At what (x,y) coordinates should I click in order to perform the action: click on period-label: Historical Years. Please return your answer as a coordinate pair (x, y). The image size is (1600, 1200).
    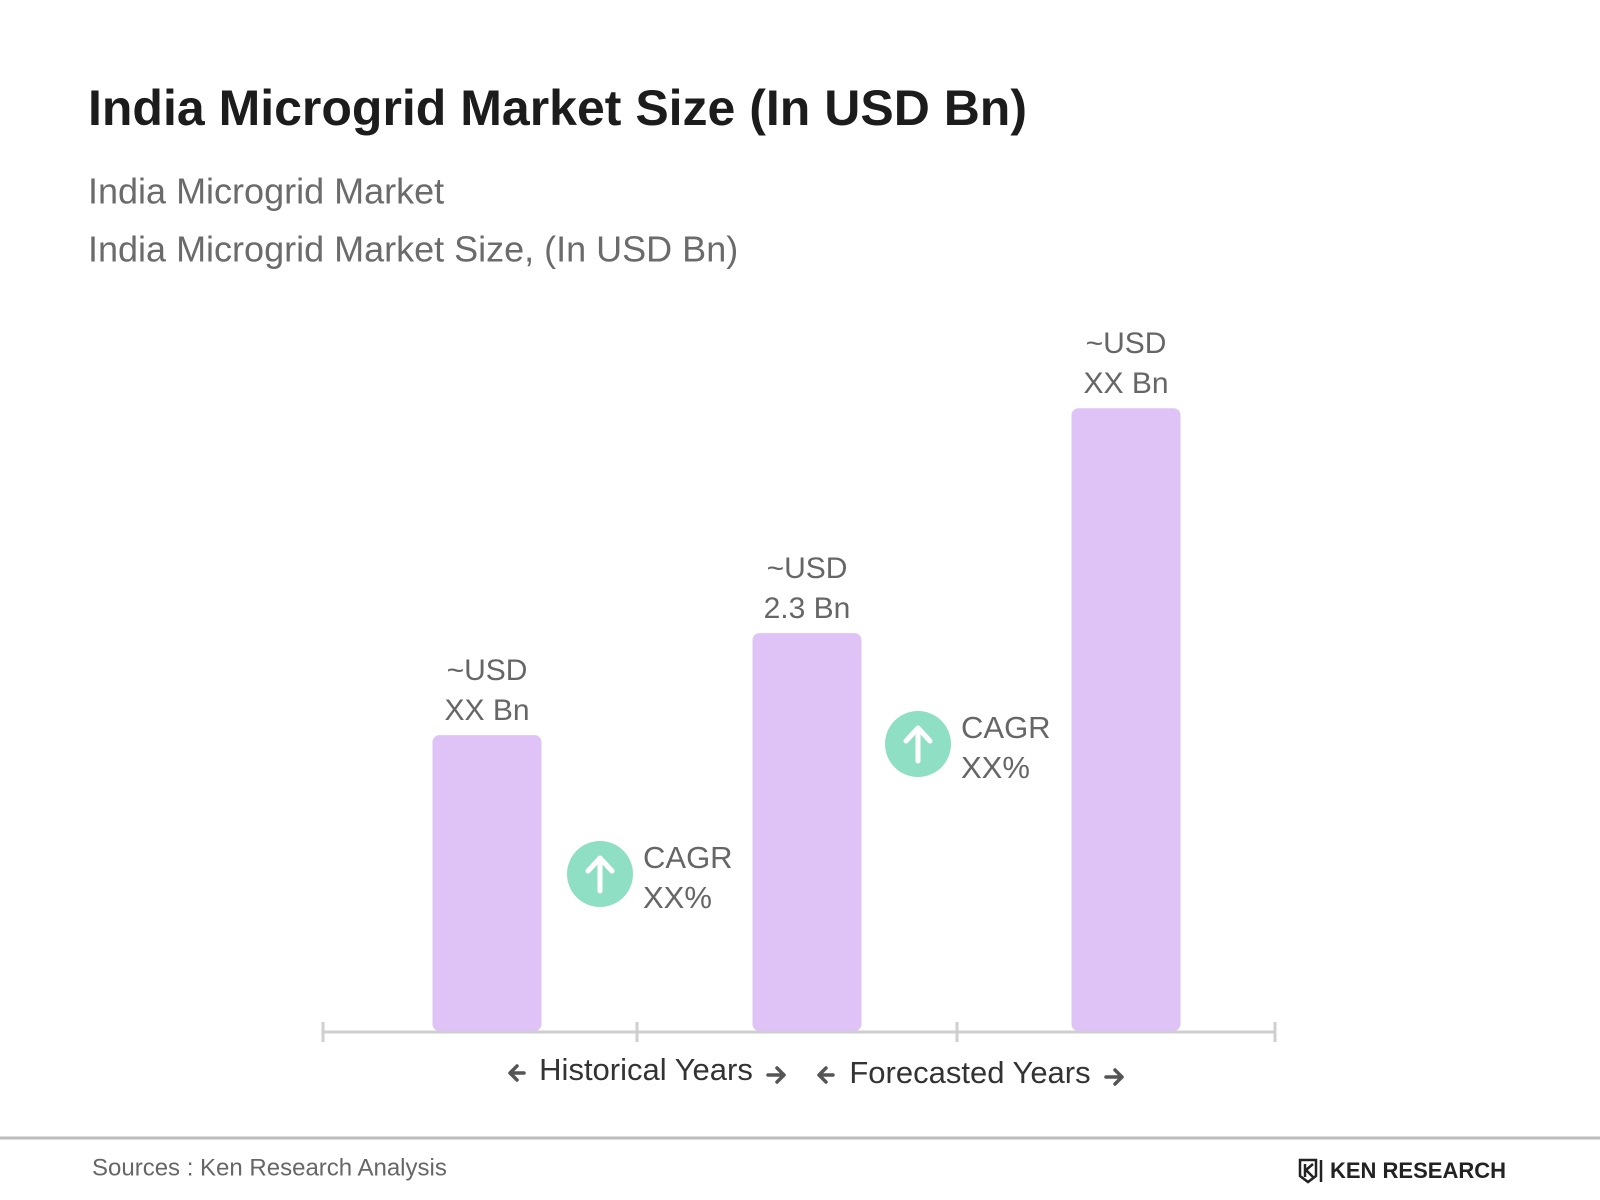
    Looking at the image, I should click on (646, 1069).